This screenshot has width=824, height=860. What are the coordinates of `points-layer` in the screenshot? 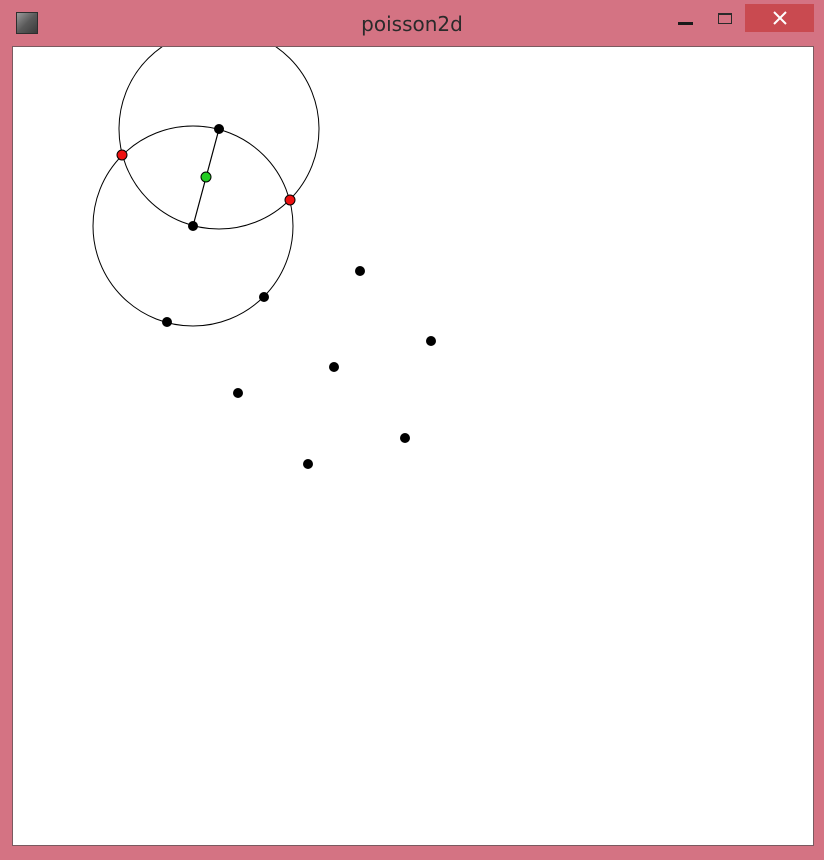 It's located at (299, 296).